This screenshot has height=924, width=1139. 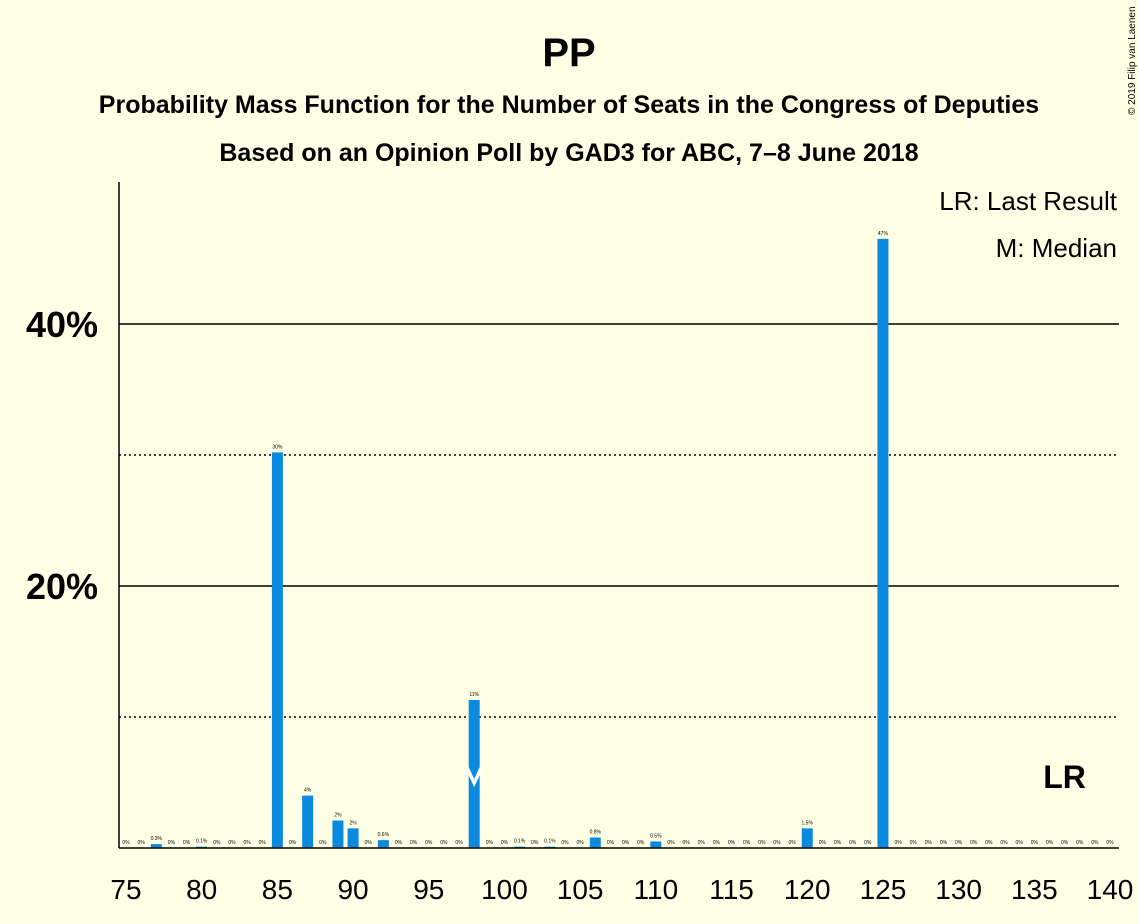 I want to click on data-label-112: 0%, so click(x=687, y=843).